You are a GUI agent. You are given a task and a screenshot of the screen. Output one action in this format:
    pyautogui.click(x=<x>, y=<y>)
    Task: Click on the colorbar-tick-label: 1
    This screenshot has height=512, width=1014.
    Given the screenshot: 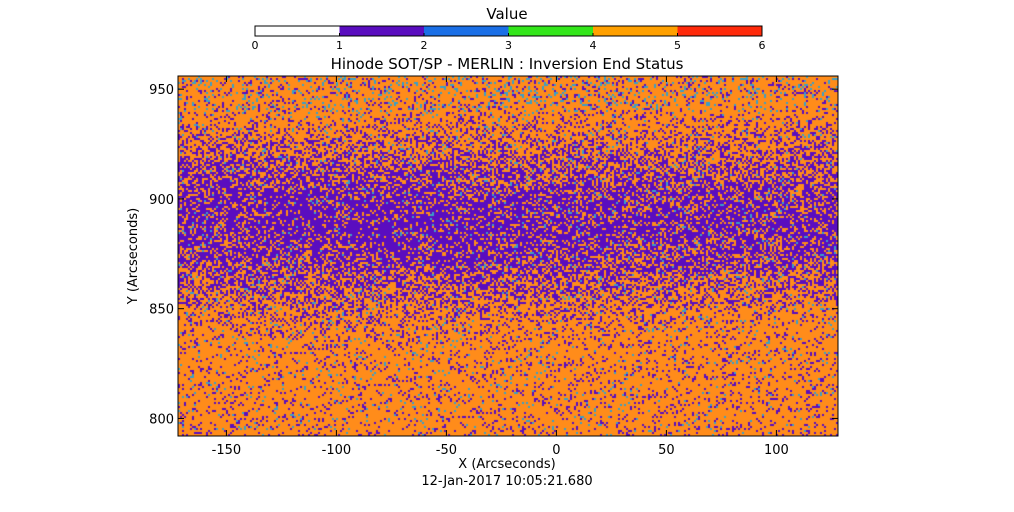 What is the action you would take?
    pyautogui.click(x=339, y=45)
    